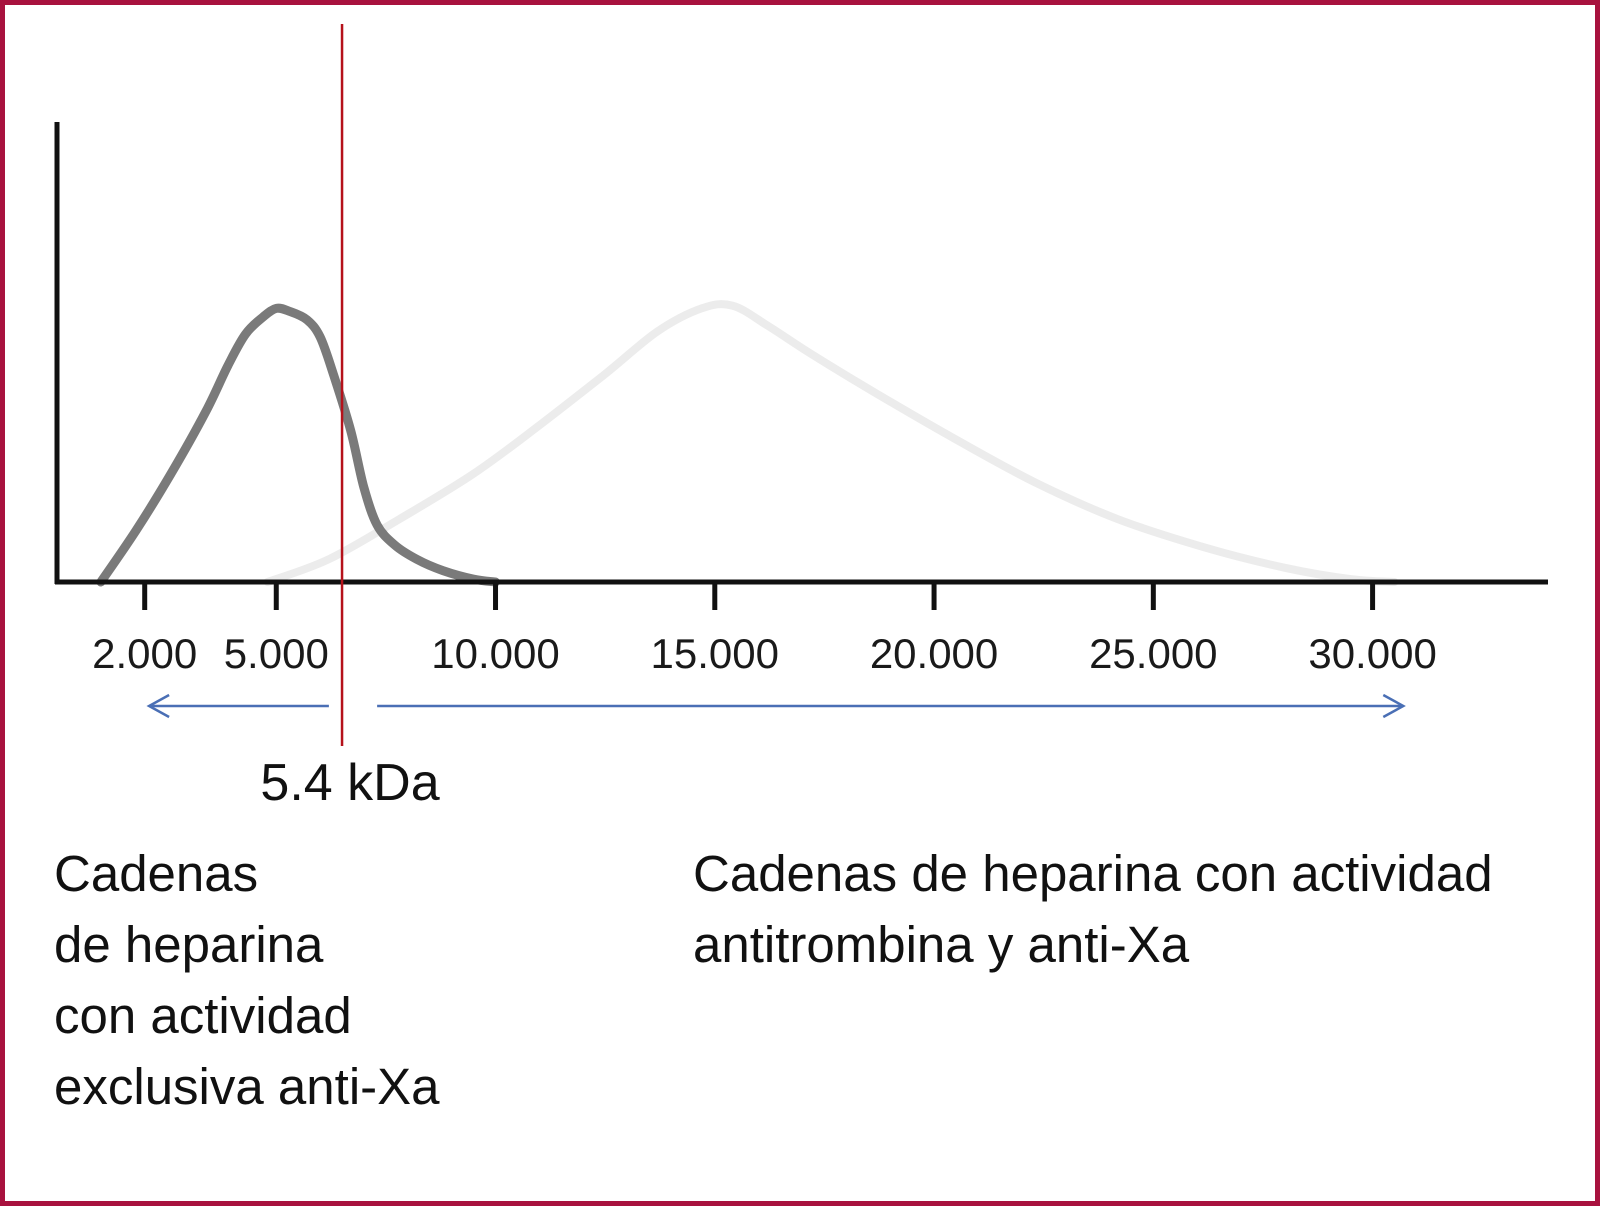  Describe the element at coordinates (237, 706) in the screenshot. I see `range-arrow-left` at that location.